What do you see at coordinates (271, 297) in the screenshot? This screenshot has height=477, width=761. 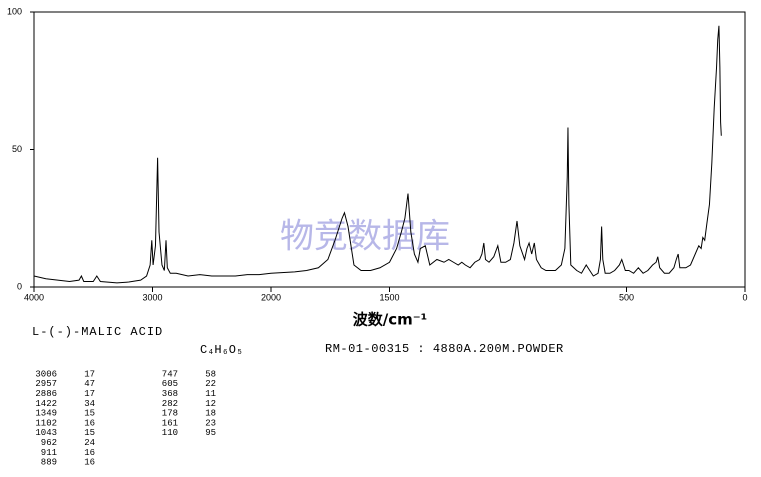 I see `x-tick-label: 2000` at bounding box center [271, 297].